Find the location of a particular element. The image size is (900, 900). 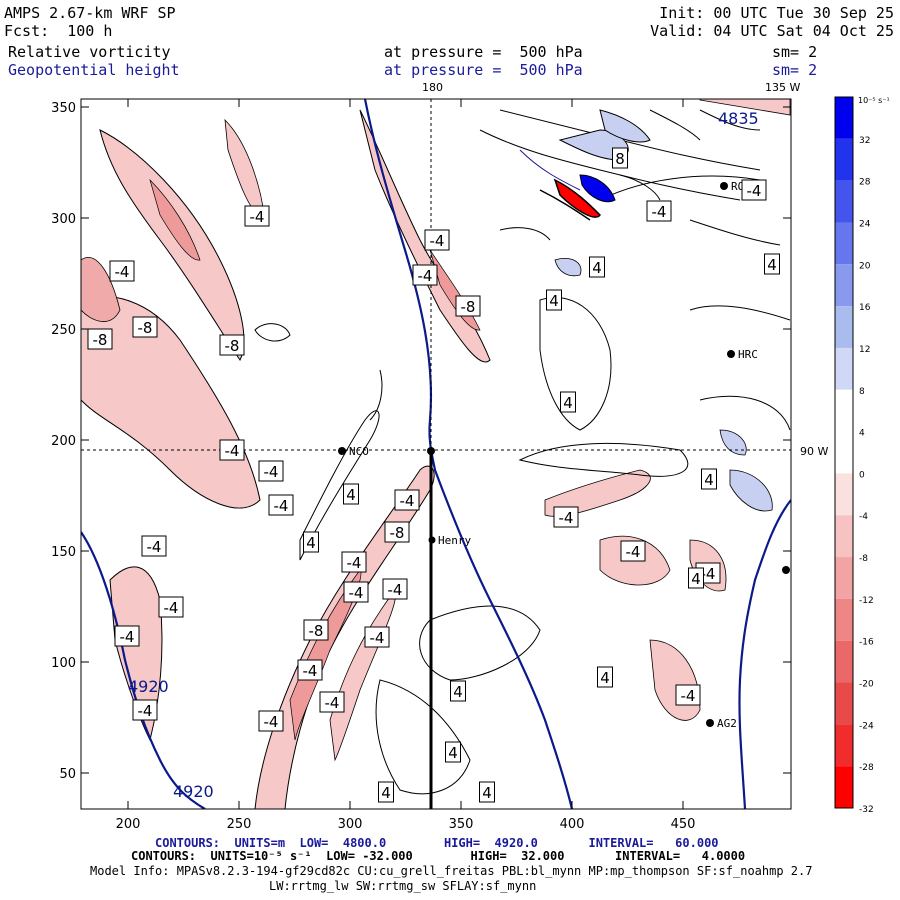

y-tick-label: 50 is located at coordinates (67, 774).